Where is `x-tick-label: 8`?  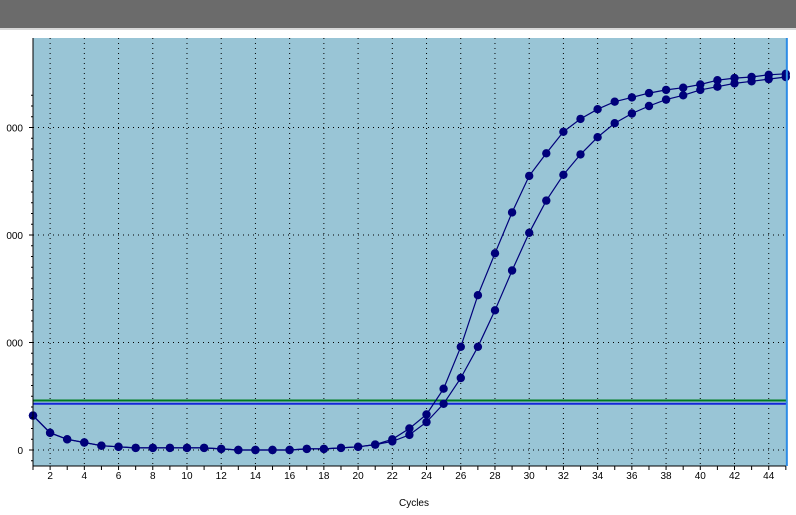 x-tick-label: 8 is located at coordinates (153, 476).